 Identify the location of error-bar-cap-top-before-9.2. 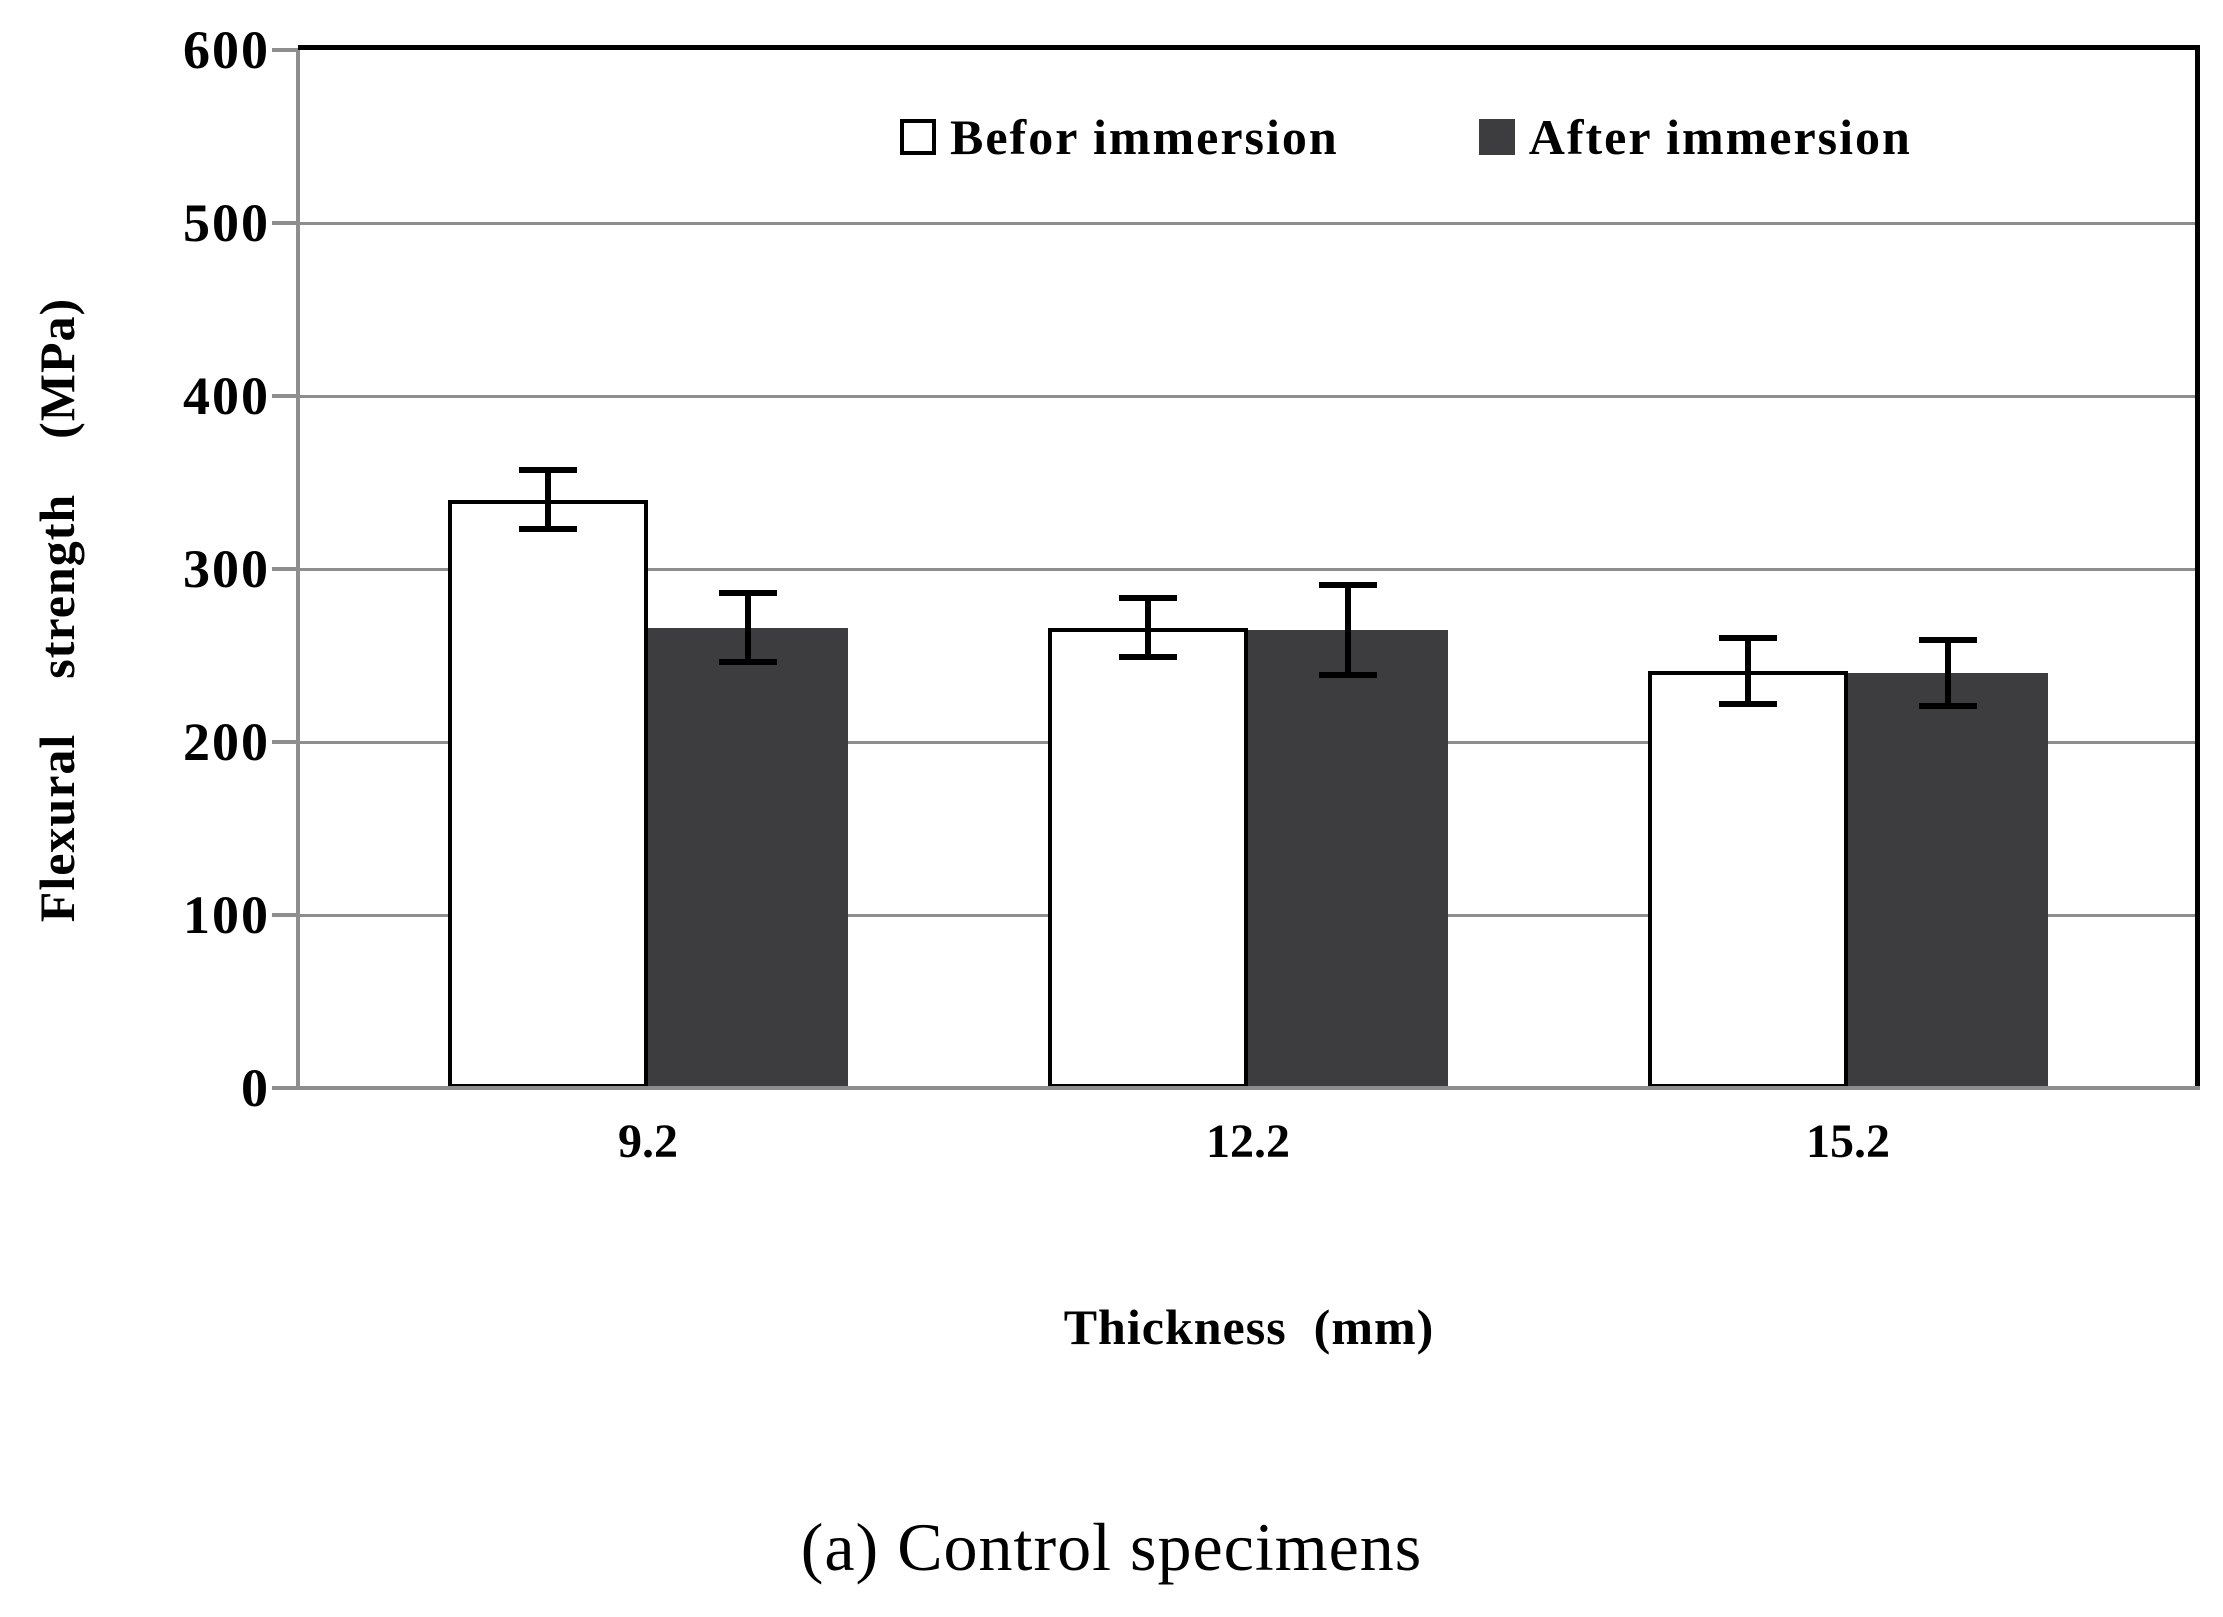
(548, 470).